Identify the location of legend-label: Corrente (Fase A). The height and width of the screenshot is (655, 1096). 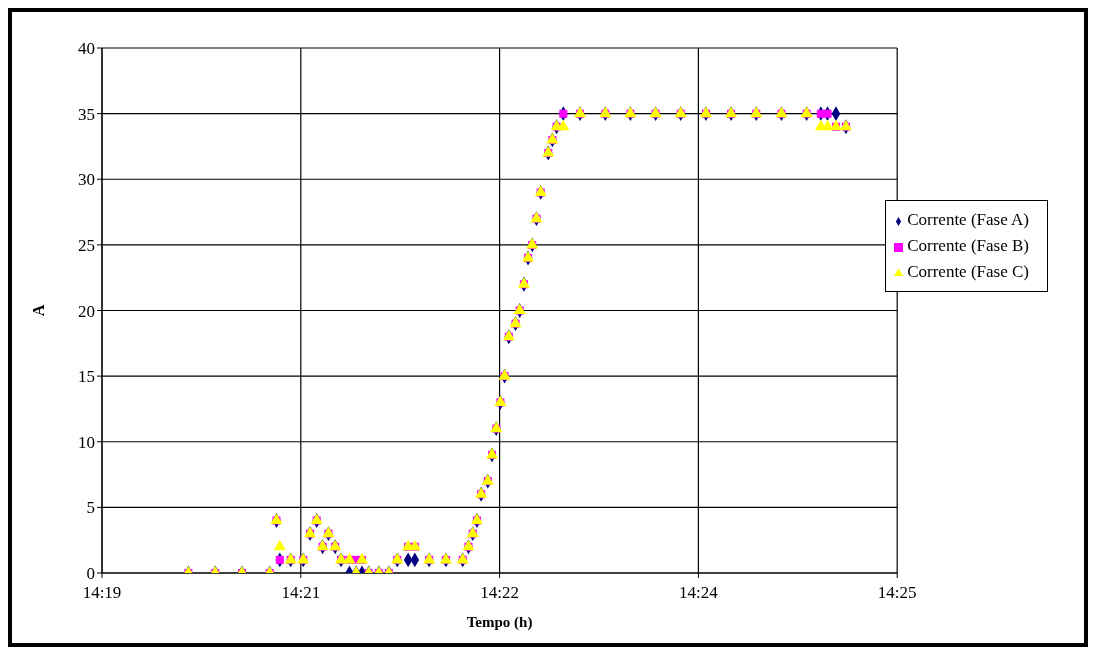
(968, 219).